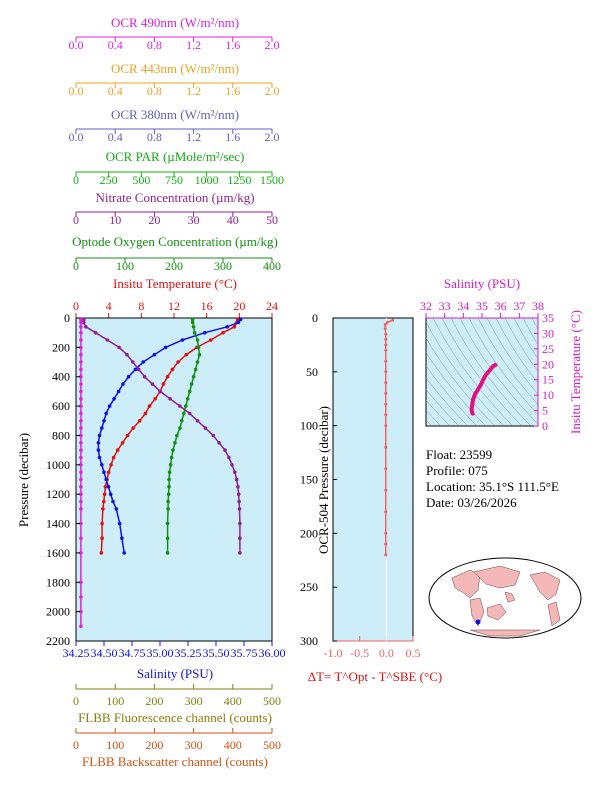 The width and height of the screenshot is (598, 790). I want to click on axis-ocr443-tick-label: 1.2, so click(193, 91).